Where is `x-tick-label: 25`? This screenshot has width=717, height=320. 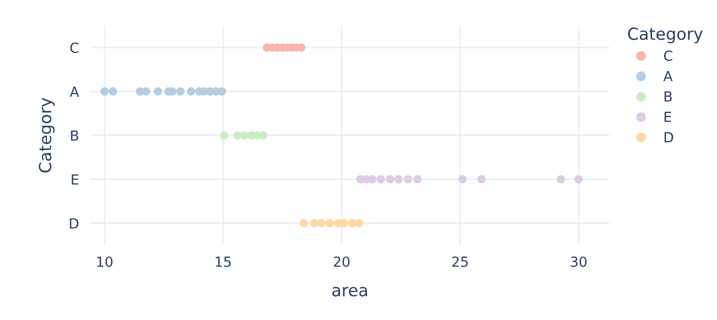 x-tick-label: 25 is located at coordinates (460, 261).